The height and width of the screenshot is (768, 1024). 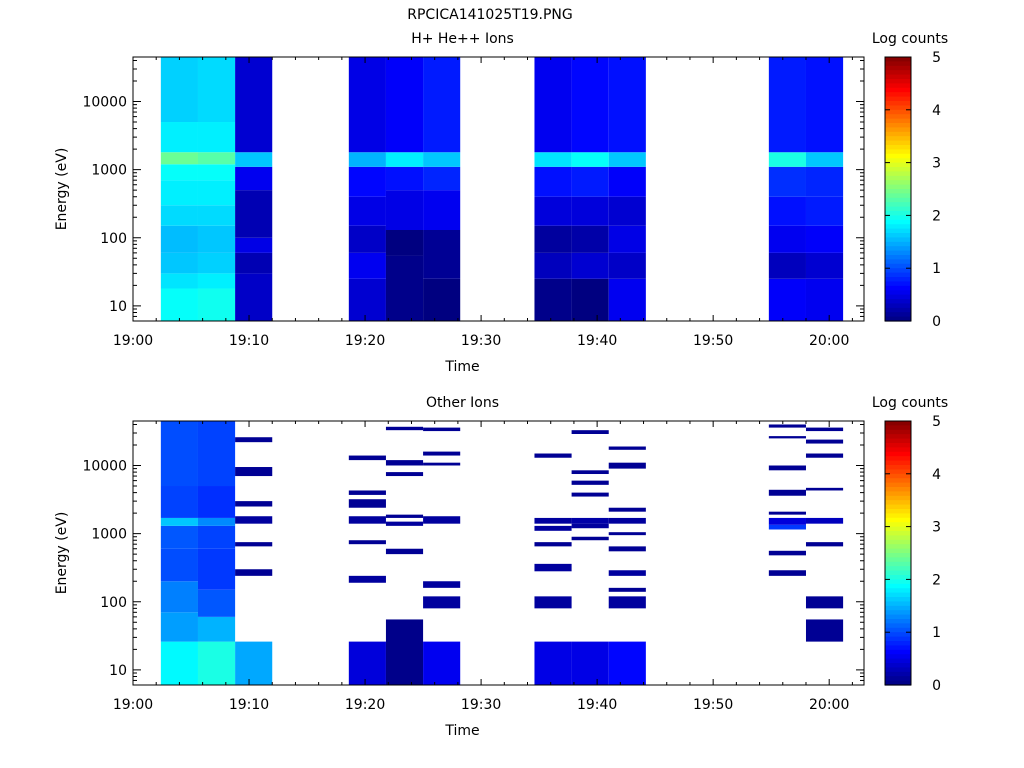 I want to click on colorbar-tick-label: 5, so click(x=936, y=58).